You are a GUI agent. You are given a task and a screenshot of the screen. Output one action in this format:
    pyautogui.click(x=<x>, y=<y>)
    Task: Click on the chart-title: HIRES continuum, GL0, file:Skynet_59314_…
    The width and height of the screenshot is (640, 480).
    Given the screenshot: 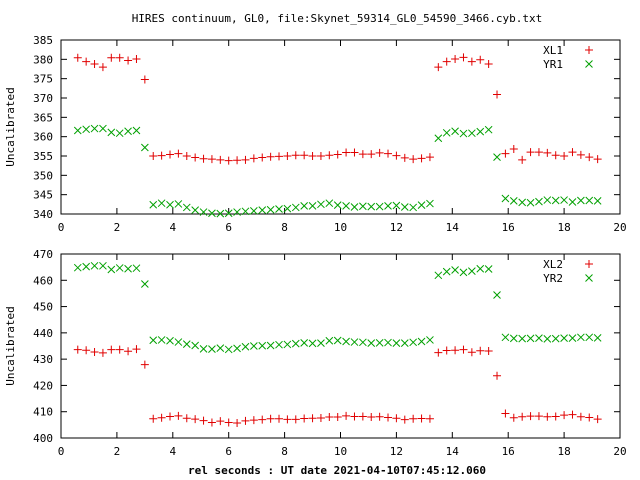 What is the action you would take?
    pyautogui.click(x=337, y=18)
    